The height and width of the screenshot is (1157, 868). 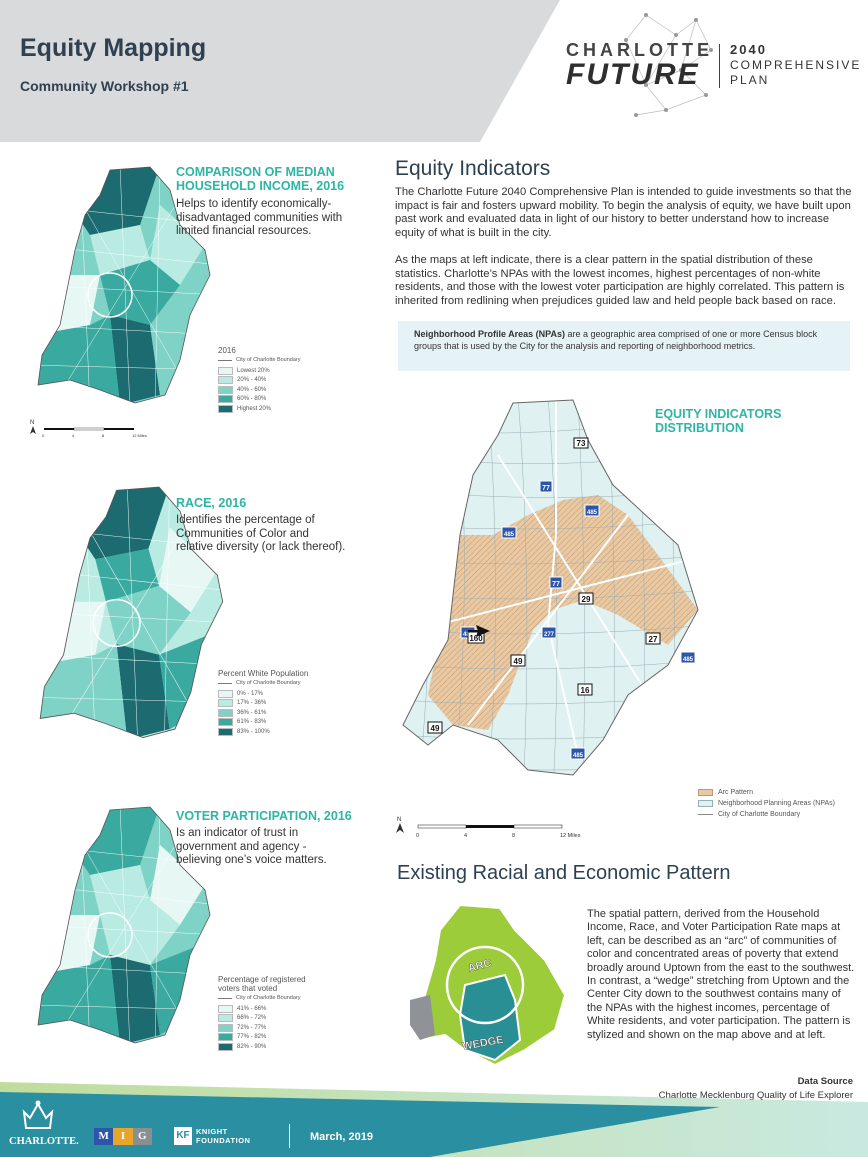 I want to click on logo-plan-line2: PLAN, so click(x=750, y=80).